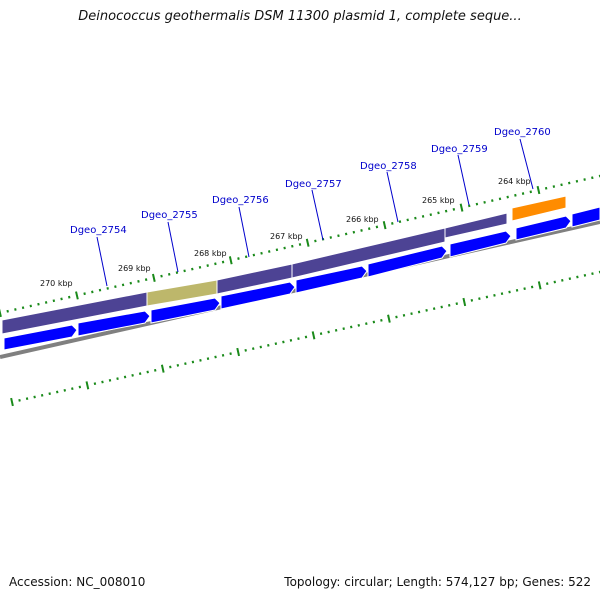 Image resolution: width=600 pixels, height=600 pixels. I want to click on kbp-label: 266 kbp, so click(362, 219).